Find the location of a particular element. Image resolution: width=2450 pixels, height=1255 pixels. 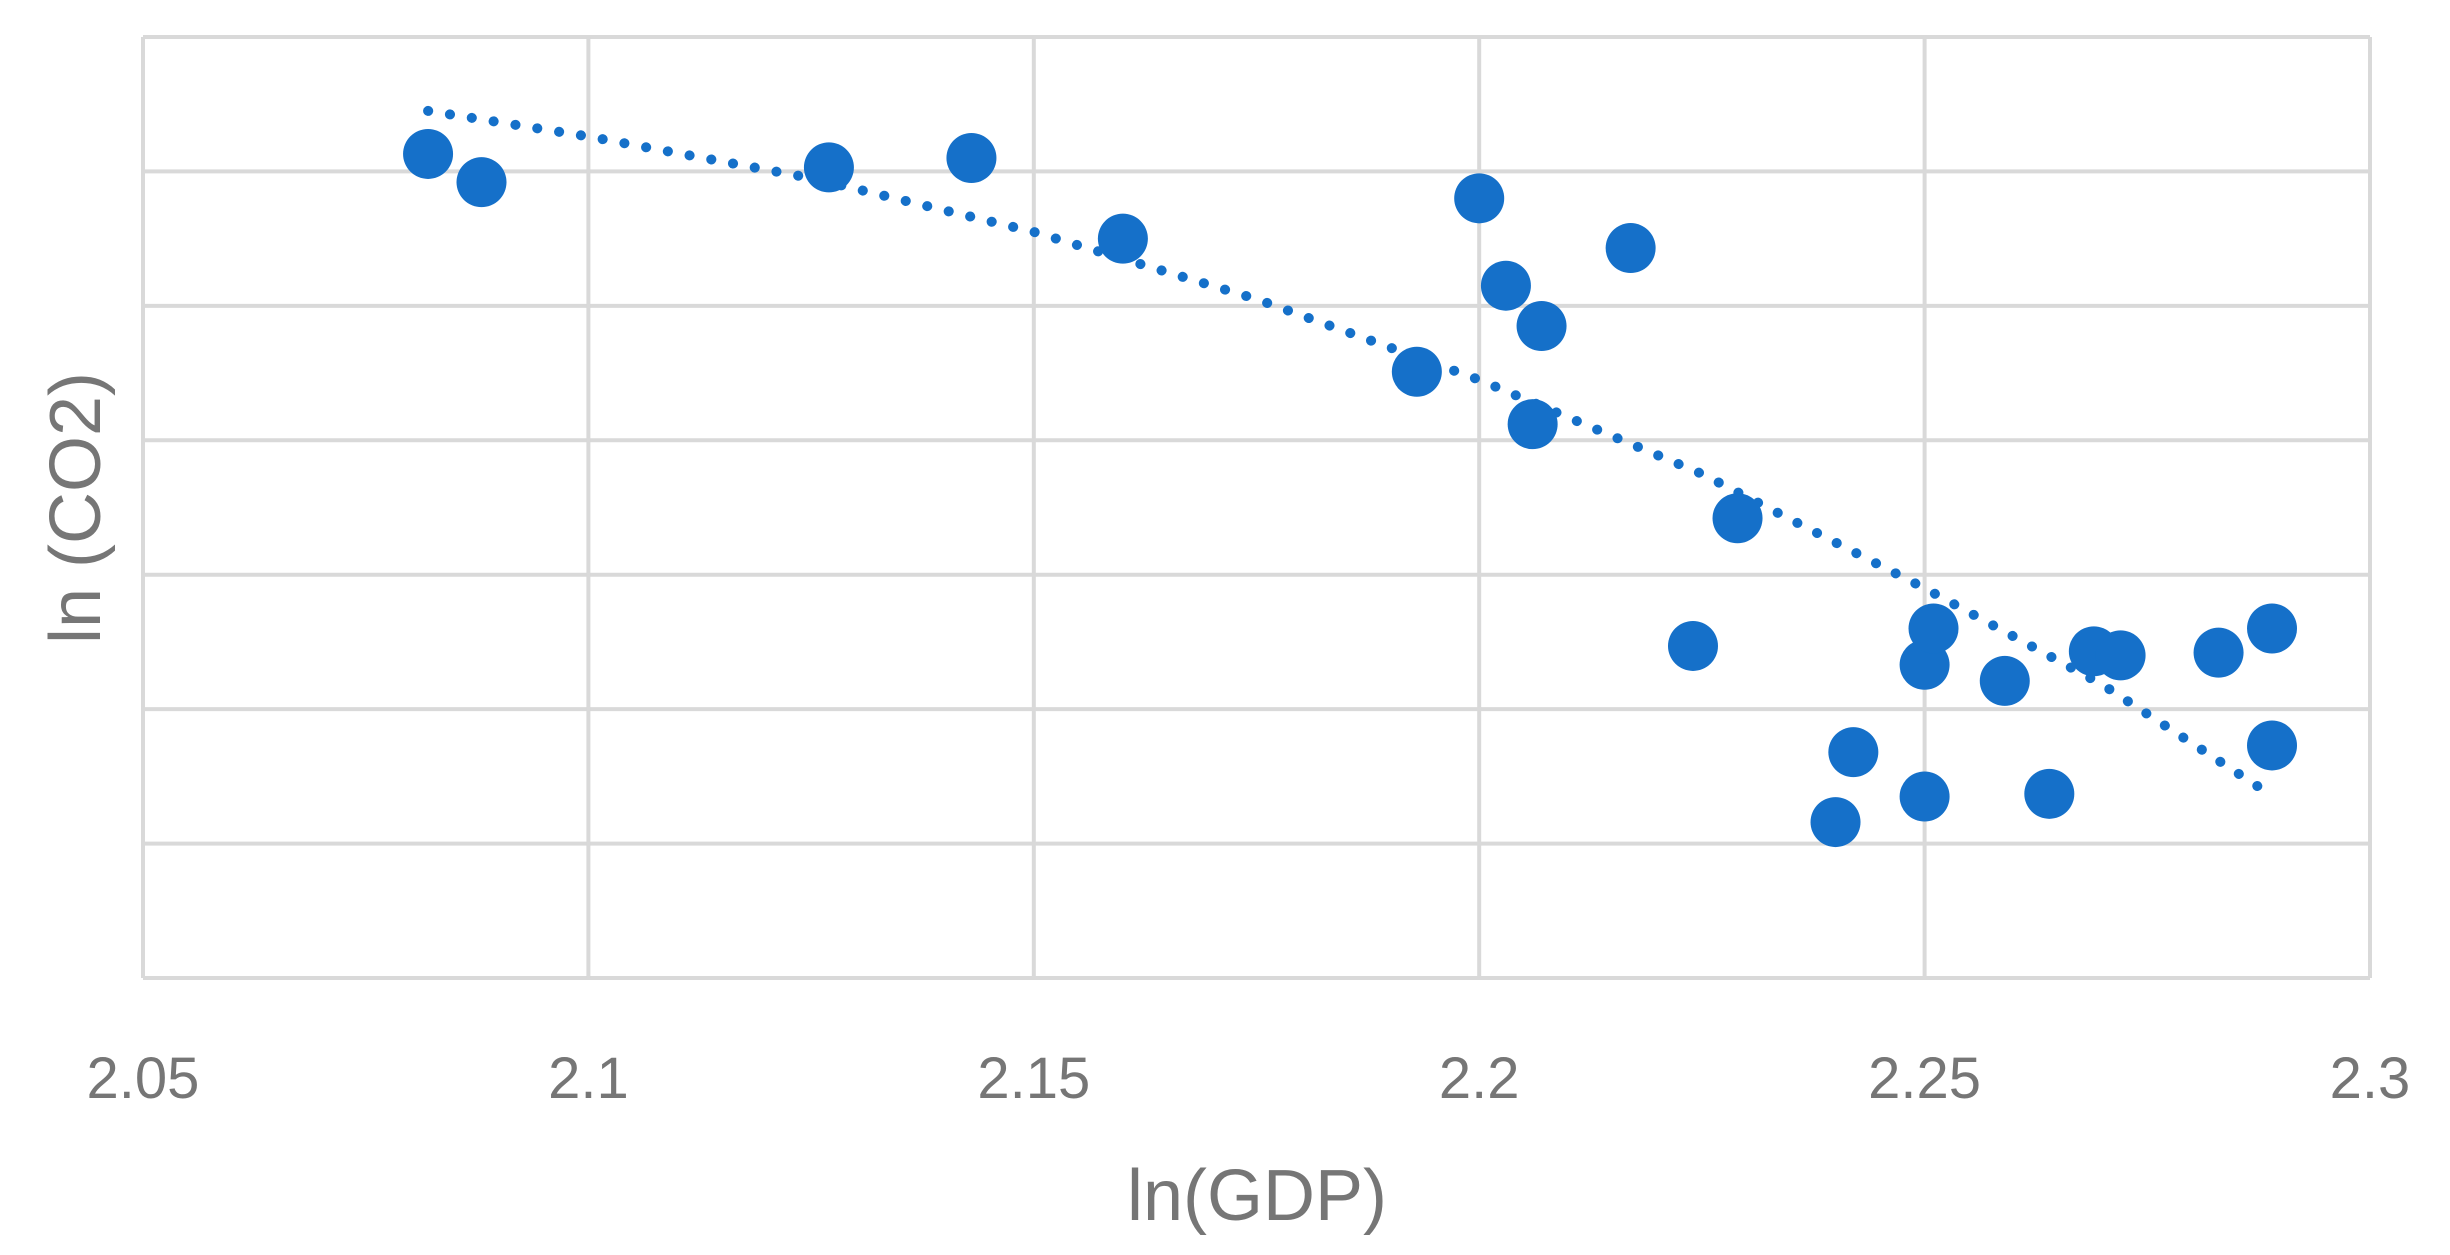

y-axis-title: ln (CO2) is located at coordinates (76, 508).